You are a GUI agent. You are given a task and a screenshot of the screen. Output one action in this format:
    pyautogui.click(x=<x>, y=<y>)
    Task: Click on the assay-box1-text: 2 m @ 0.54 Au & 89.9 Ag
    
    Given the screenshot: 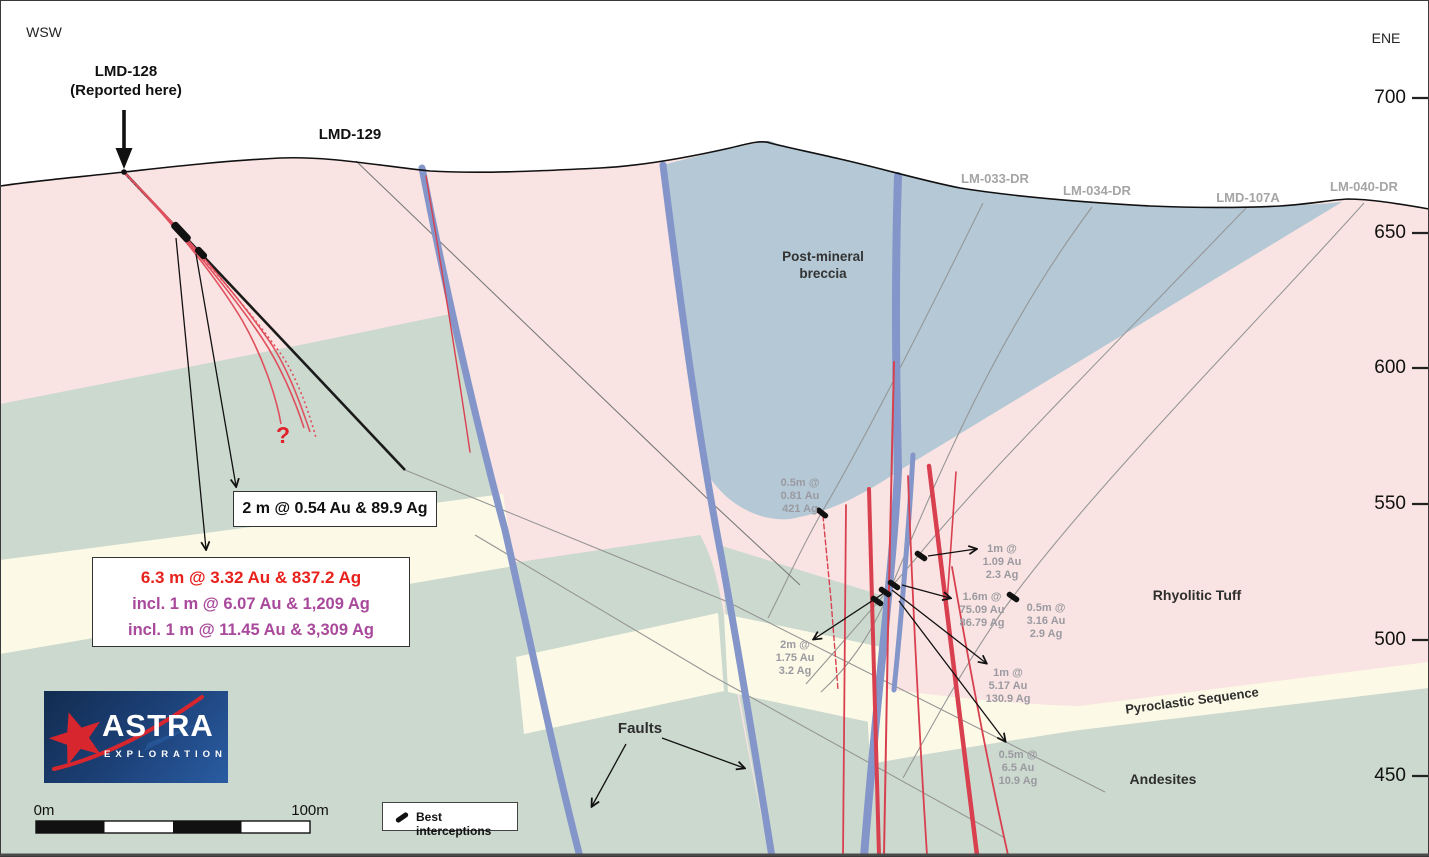 What is the action you would take?
    pyautogui.click(x=335, y=508)
    